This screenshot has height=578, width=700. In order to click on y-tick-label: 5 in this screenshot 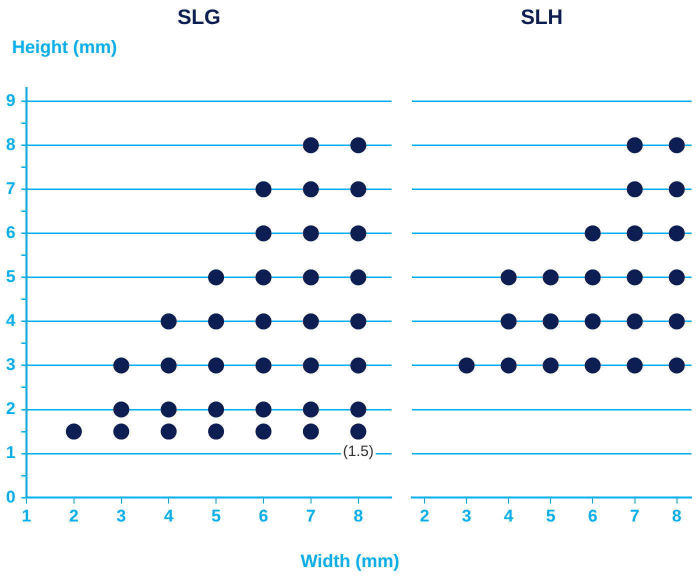, I will do `click(11, 276)`.